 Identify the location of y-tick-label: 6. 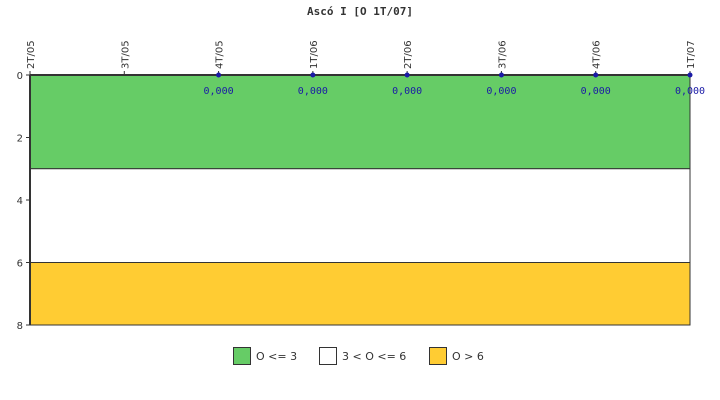
(20, 264).